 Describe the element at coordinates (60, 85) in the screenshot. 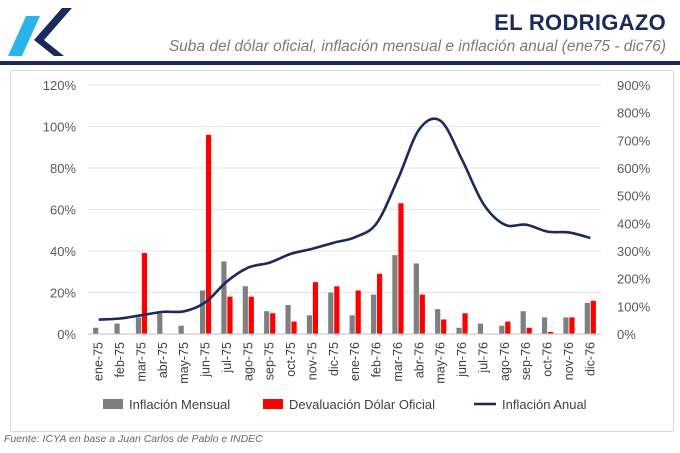

I see `left-axis-tick-label: 120%` at that location.